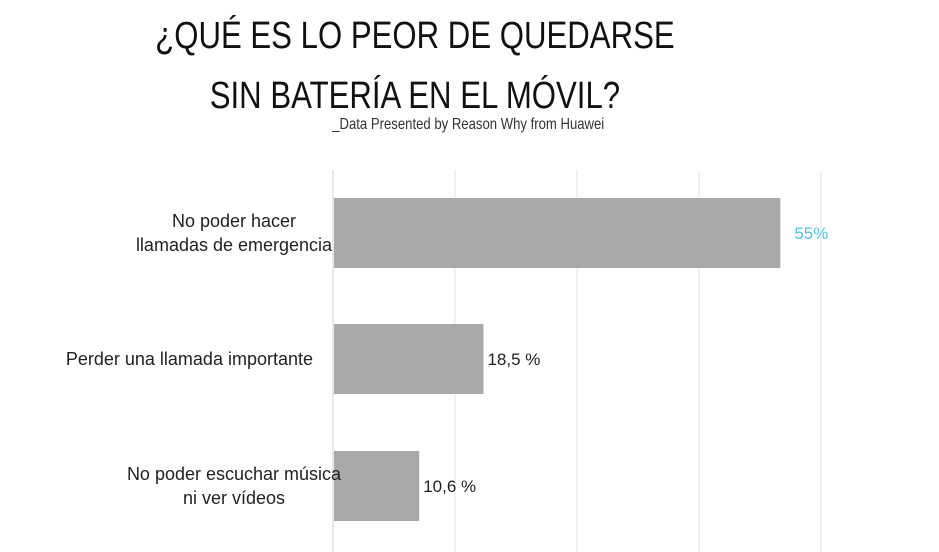 This screenshot has height=552, width=939. I want to click on category-label-0-1: llamadas de emergencia, so click(234, 245).